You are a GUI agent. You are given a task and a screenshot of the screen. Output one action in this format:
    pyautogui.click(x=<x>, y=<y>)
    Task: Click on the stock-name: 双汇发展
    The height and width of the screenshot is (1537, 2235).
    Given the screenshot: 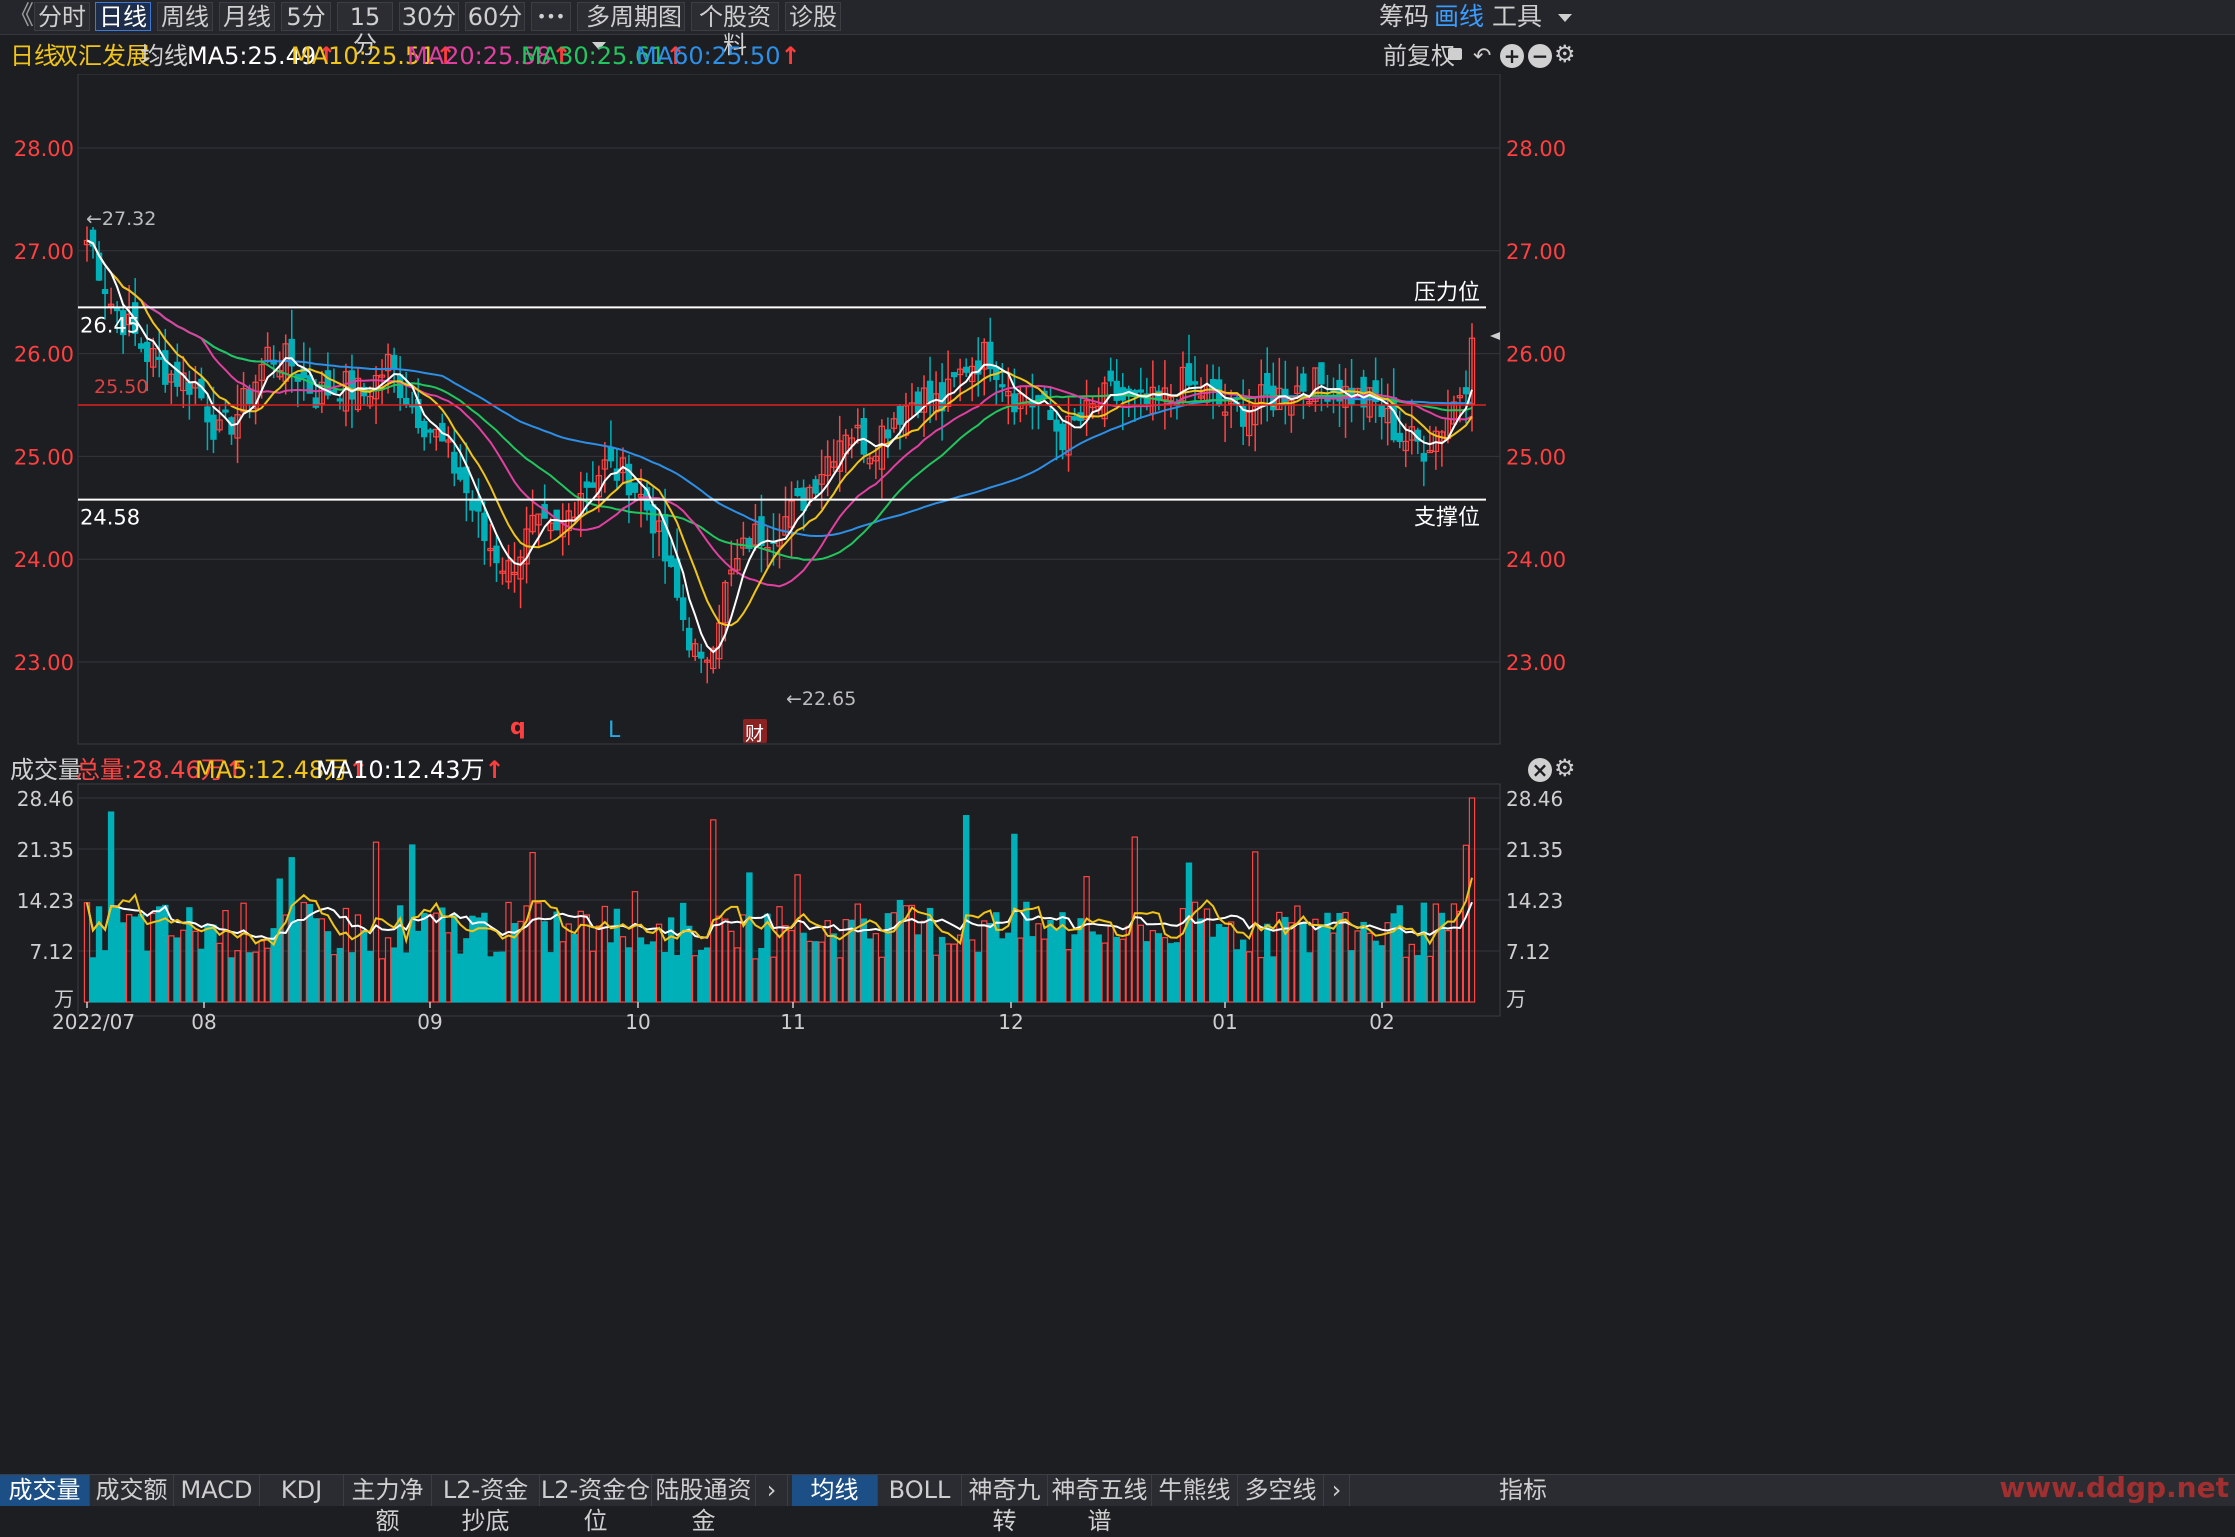 What is the action you would take?
    pyautogui.click(x=102, y=56)
    